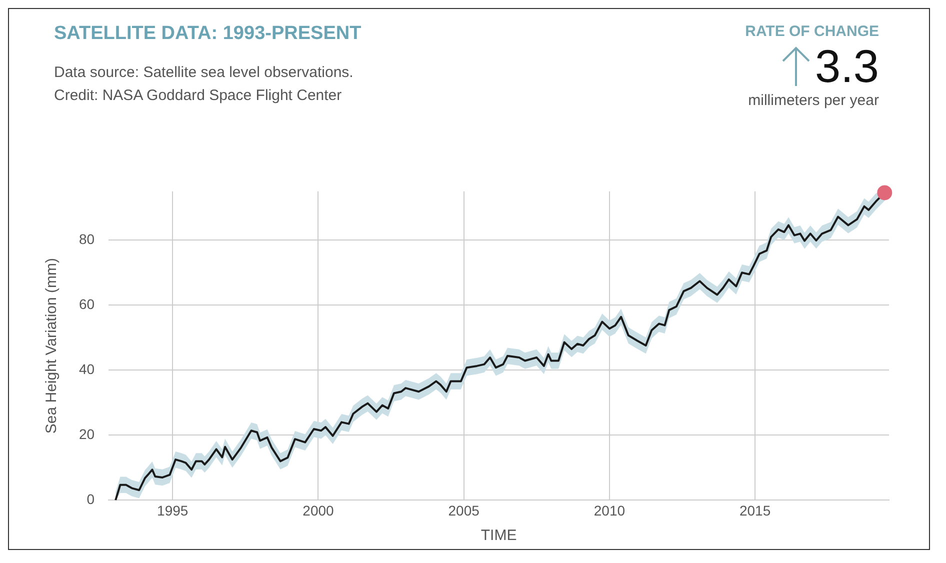 This screenshot has width=946, height=563. I want to click on y-tick-label: 0, so click(90, 499).